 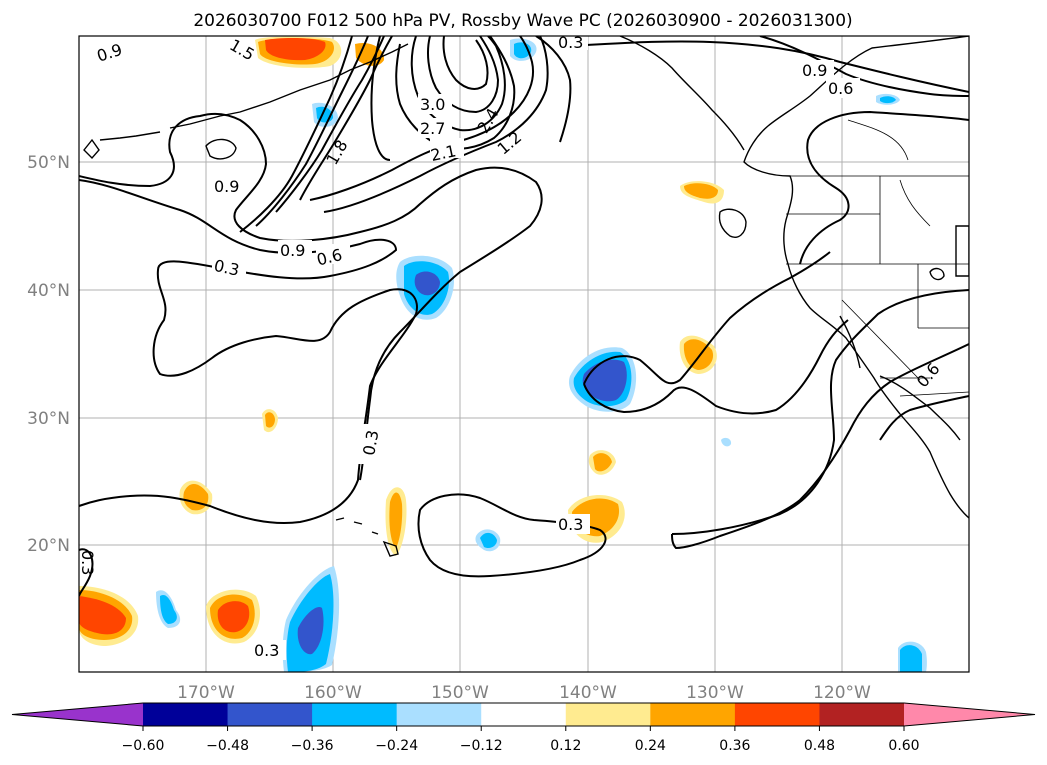 What do you see at coordinates (396, 746) in the screenshot?
I see `colorbar-tick-label: −0.24` at bounding box center [396, 746].